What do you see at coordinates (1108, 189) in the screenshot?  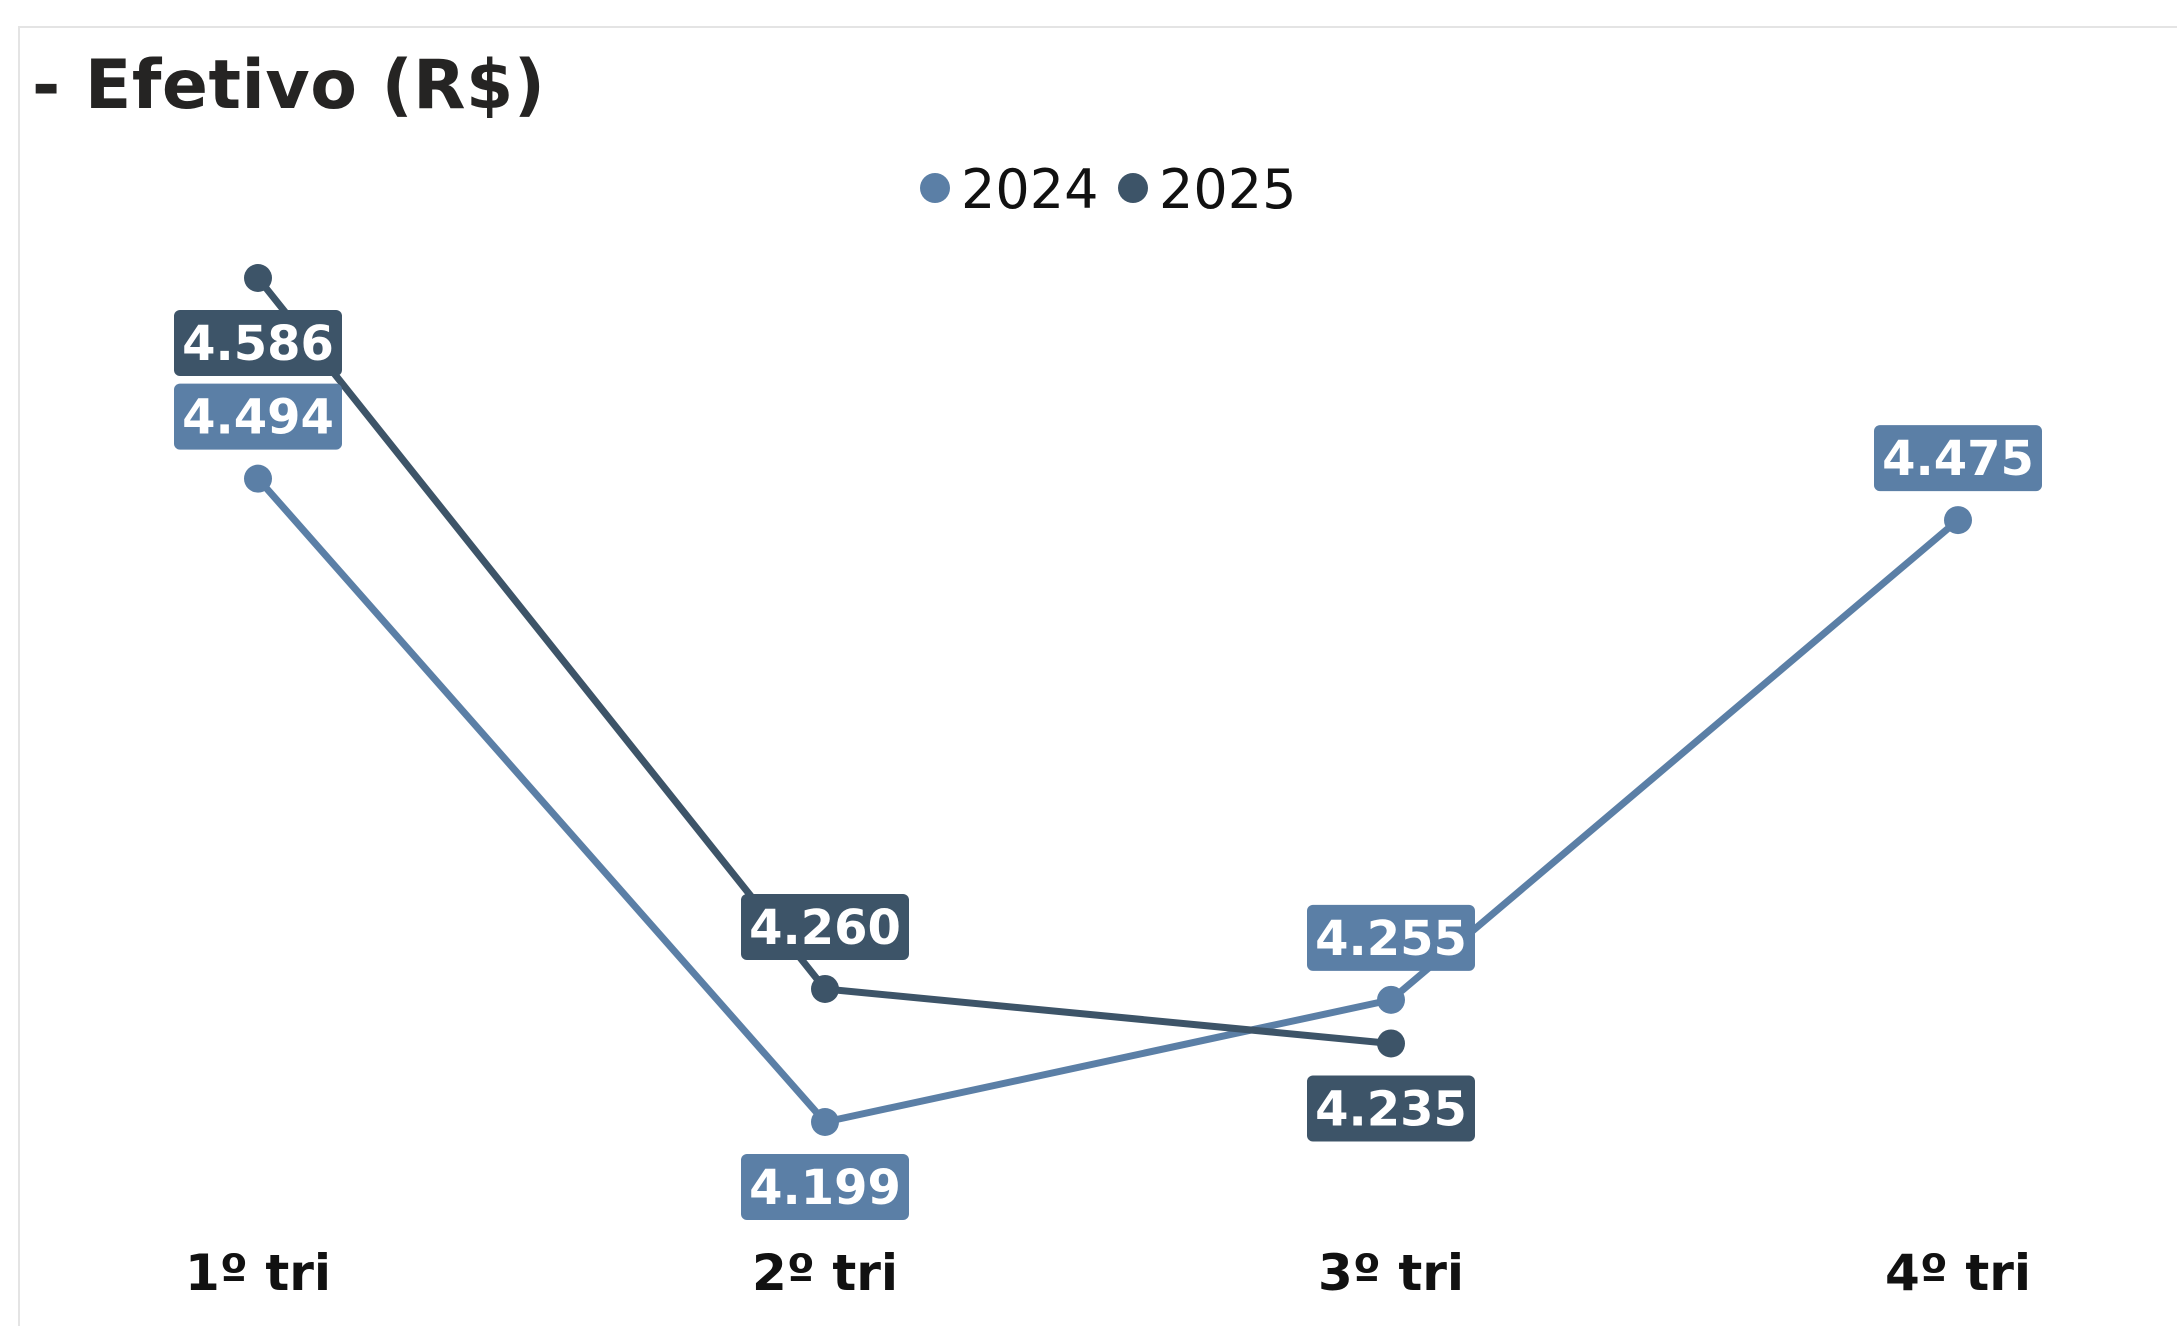 I see `chart-legend: 2024 2025` at bounding box center [1108, 189].